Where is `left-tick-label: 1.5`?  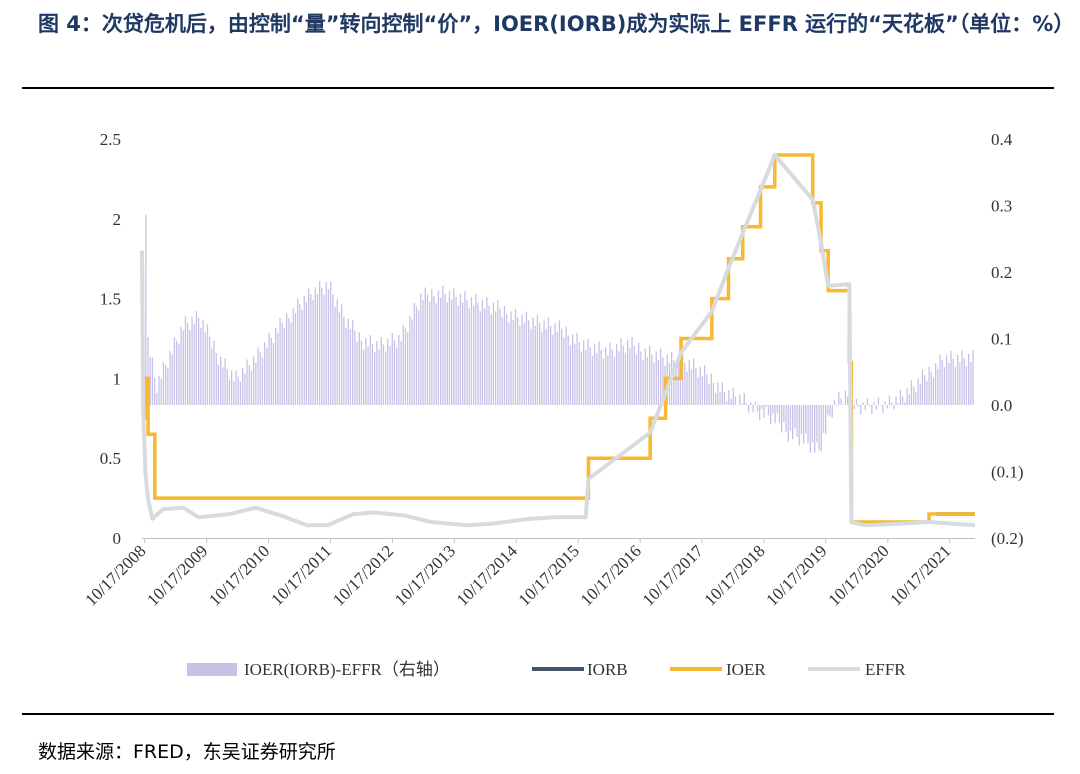
left-tick-label: 1.5 is located at coordinates (110, 299).